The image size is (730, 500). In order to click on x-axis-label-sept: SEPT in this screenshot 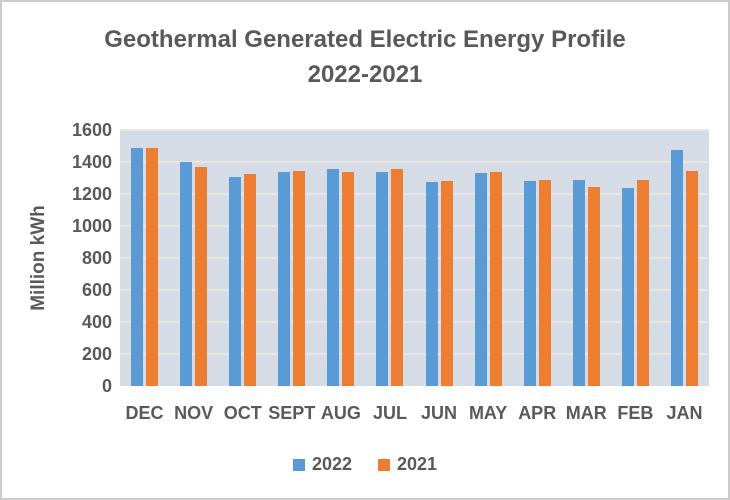, I will do `click(292, 413)`.